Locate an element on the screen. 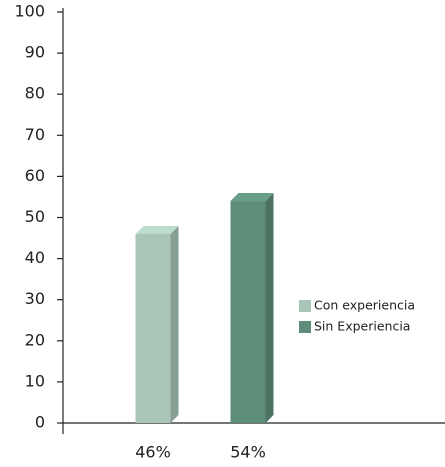 This screenshot has height=467, width=445. y-tick-label: 0 is located at coordinates (40, 422).